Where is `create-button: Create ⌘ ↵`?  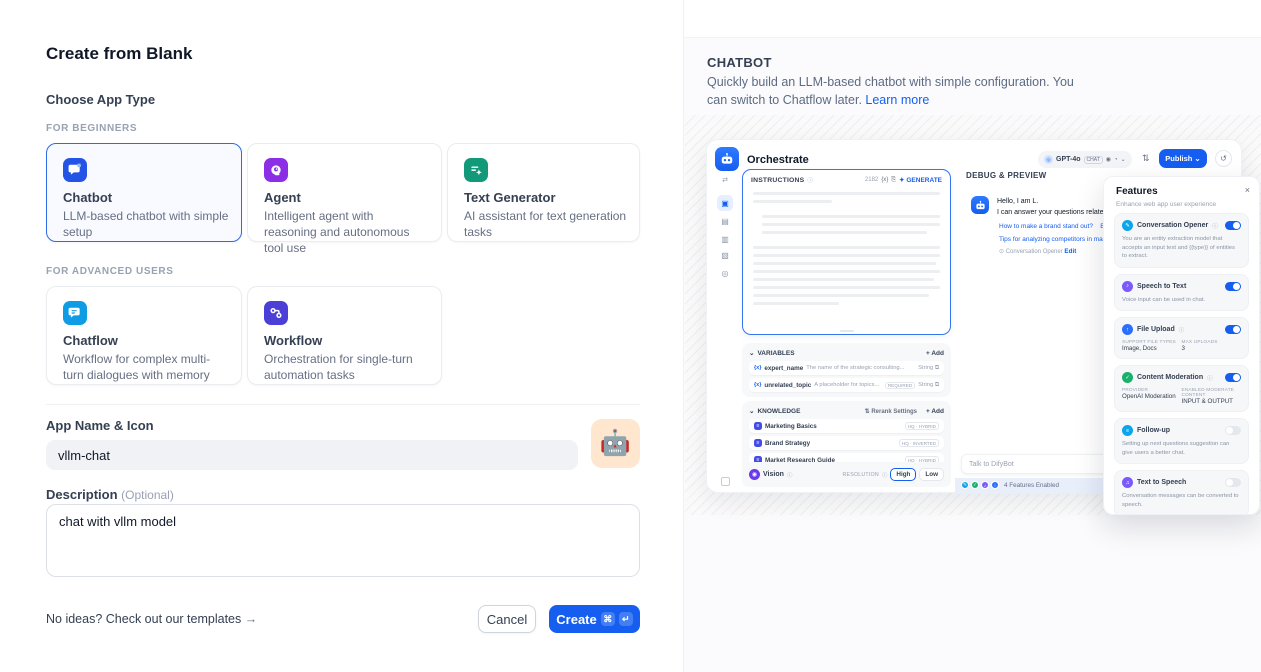 create-button: Create ⌘ ↵ is located at coordinates (594, 619).